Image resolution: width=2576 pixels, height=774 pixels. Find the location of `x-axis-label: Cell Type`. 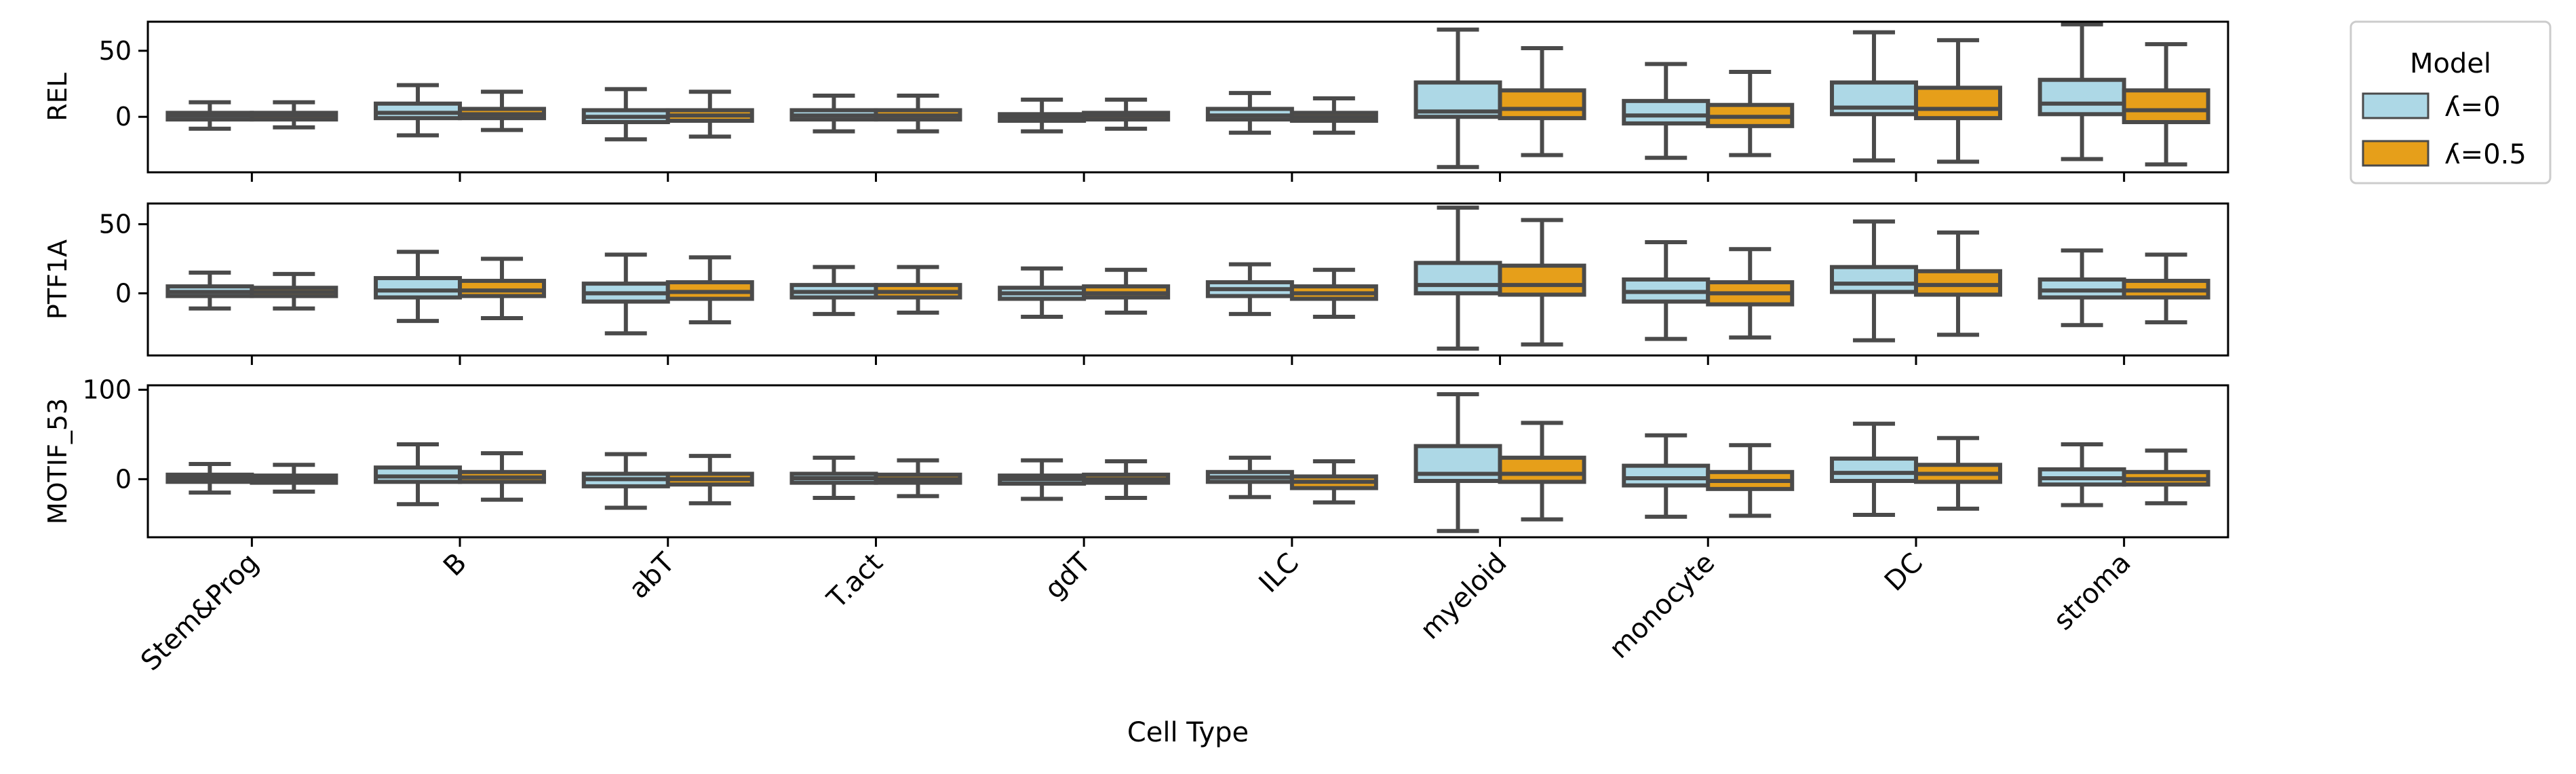

x-axis-label: Cell Type is located at coordinates (1188, 732).